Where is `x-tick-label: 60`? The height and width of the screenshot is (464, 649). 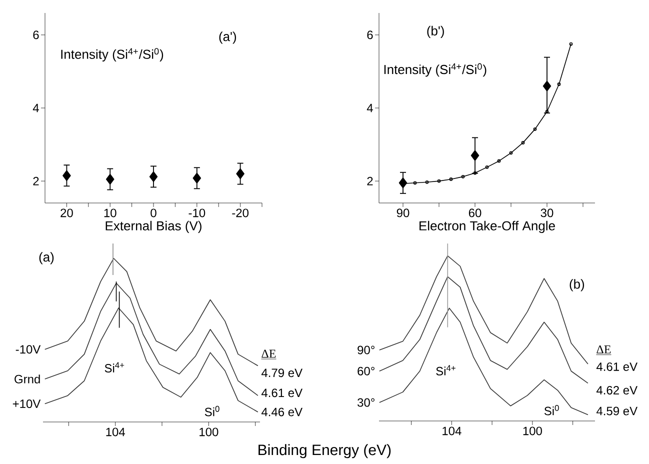 x-tick-label: 60 is located at coordinates (475, 213).